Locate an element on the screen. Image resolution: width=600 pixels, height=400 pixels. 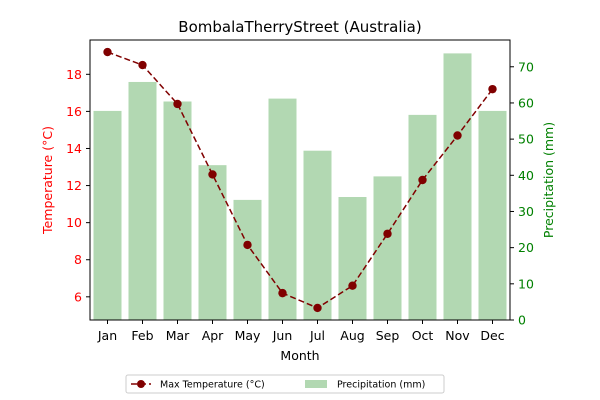
right-y-tick-label: 0 is located at coordinates (522, 320).